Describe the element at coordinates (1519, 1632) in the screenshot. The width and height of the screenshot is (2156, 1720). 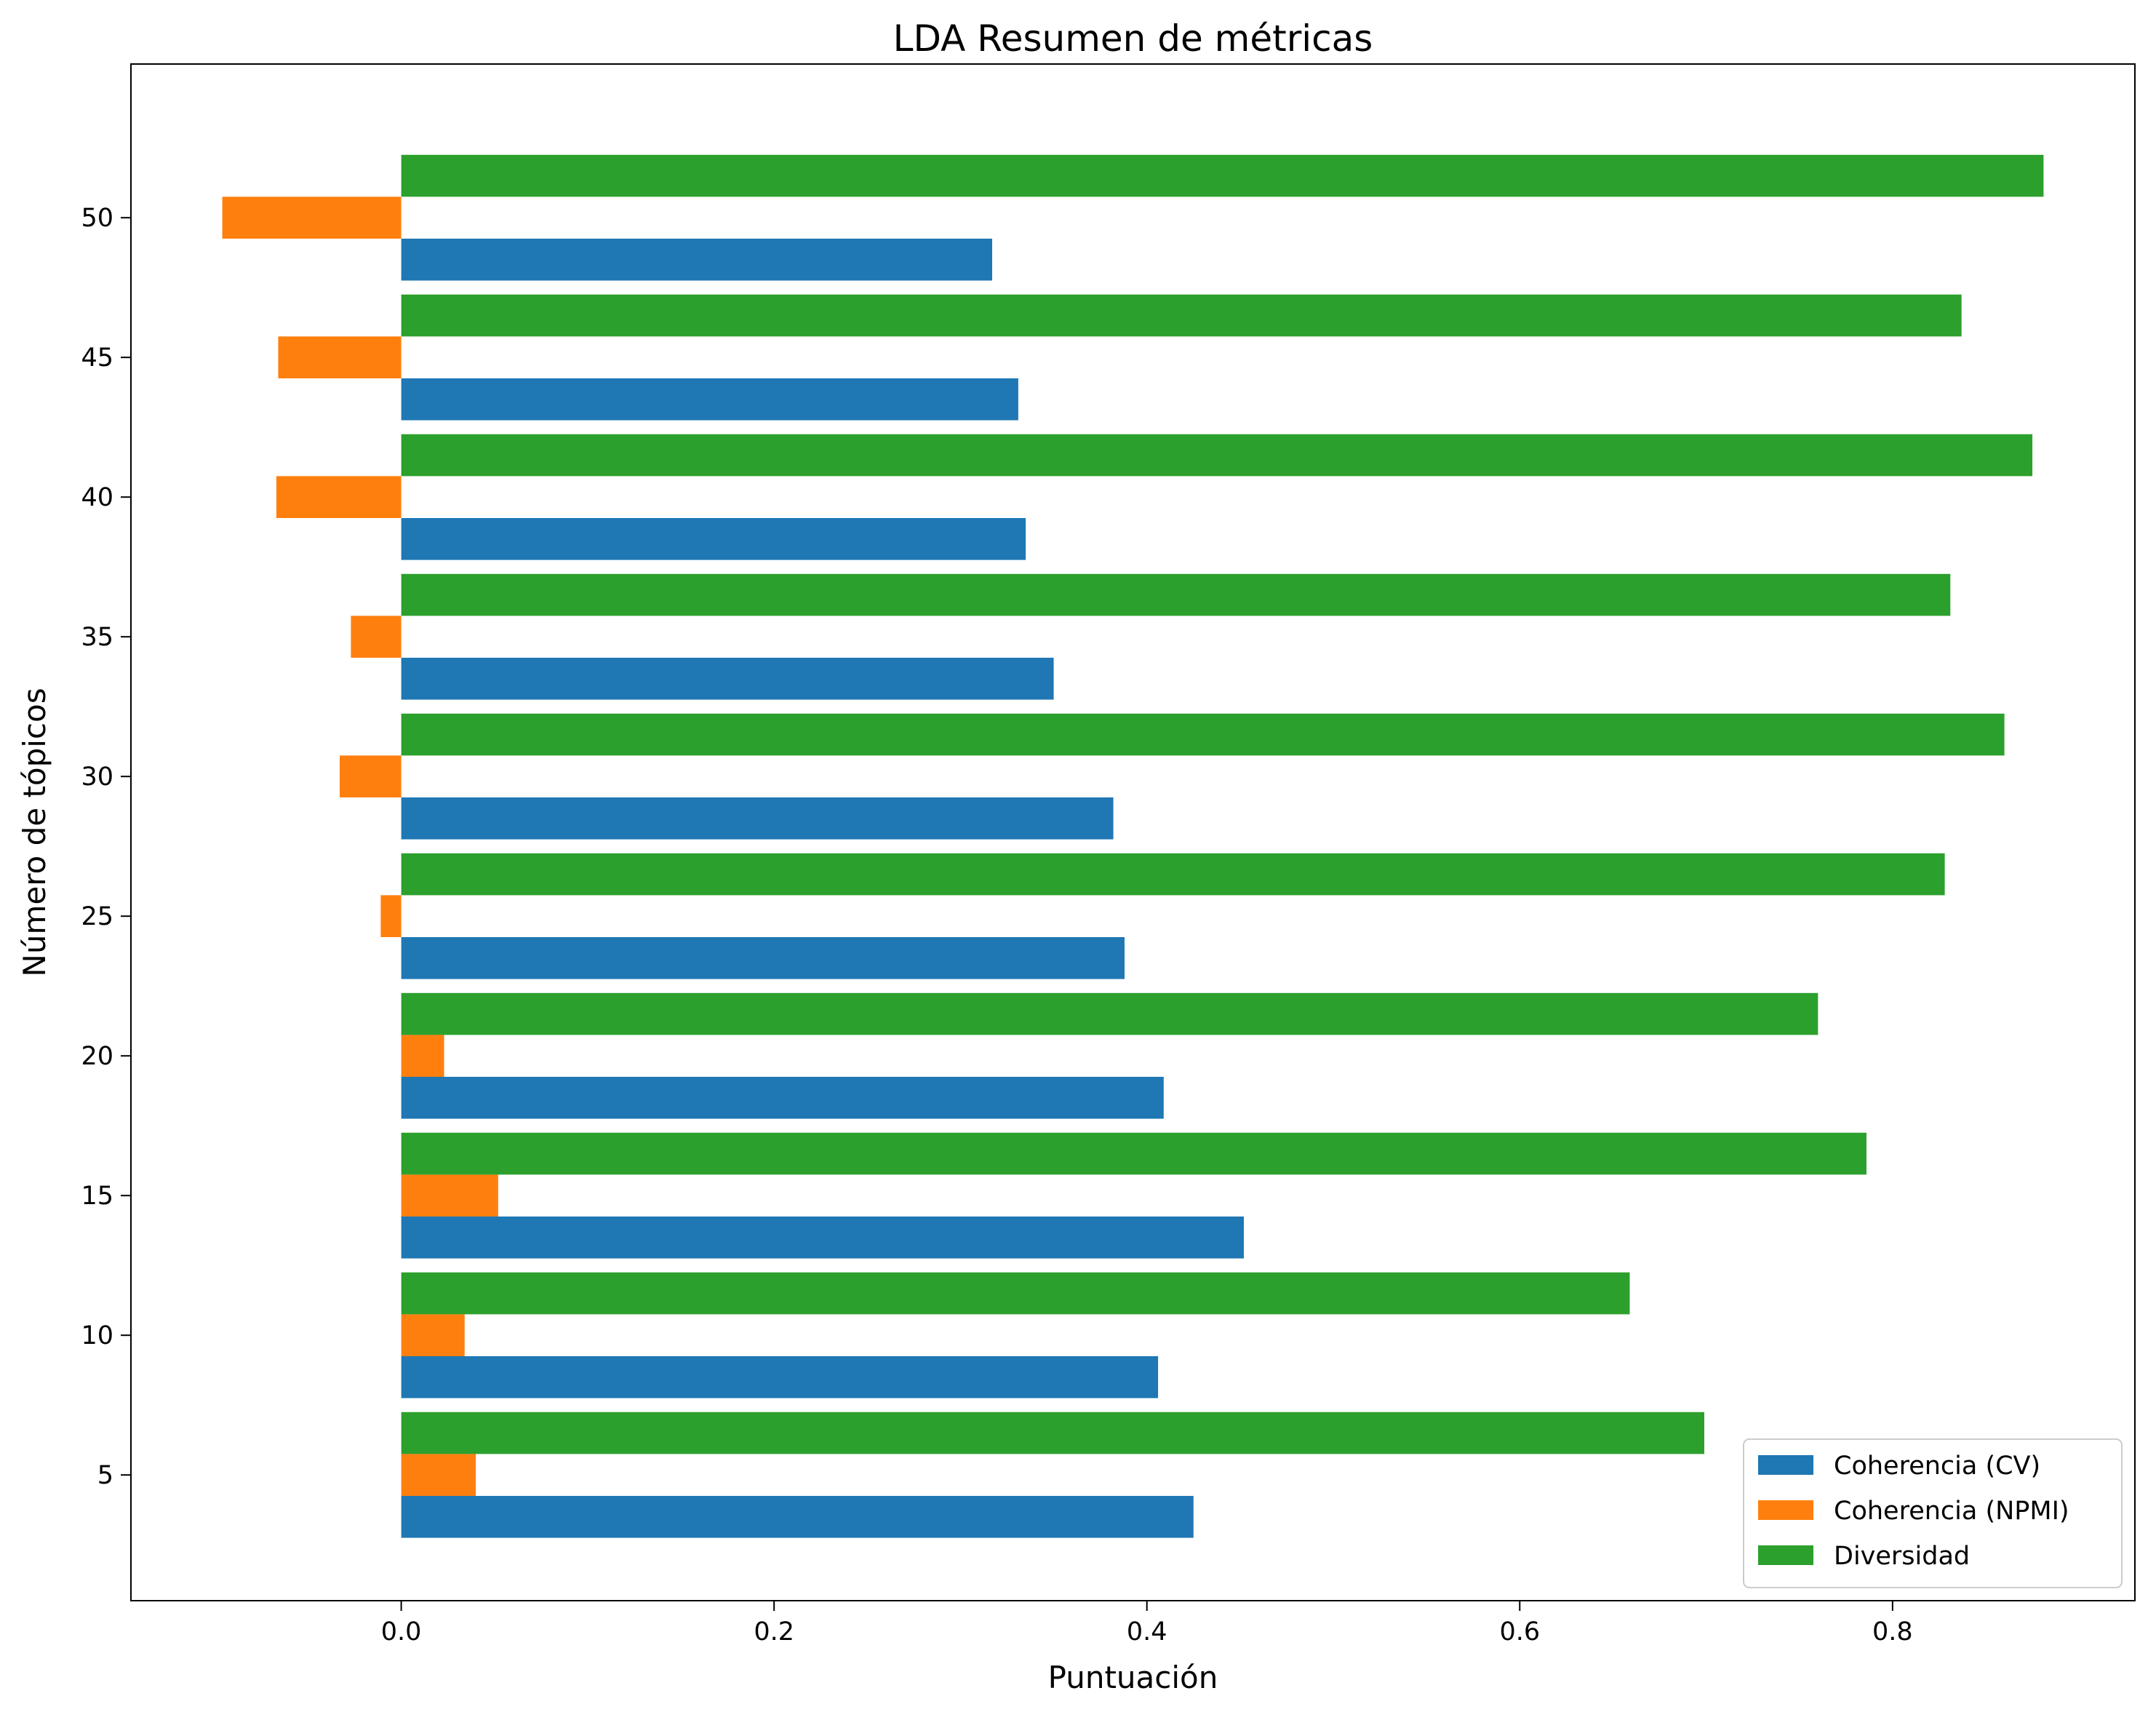
I see `x-tick-label: 0.6` at that location.